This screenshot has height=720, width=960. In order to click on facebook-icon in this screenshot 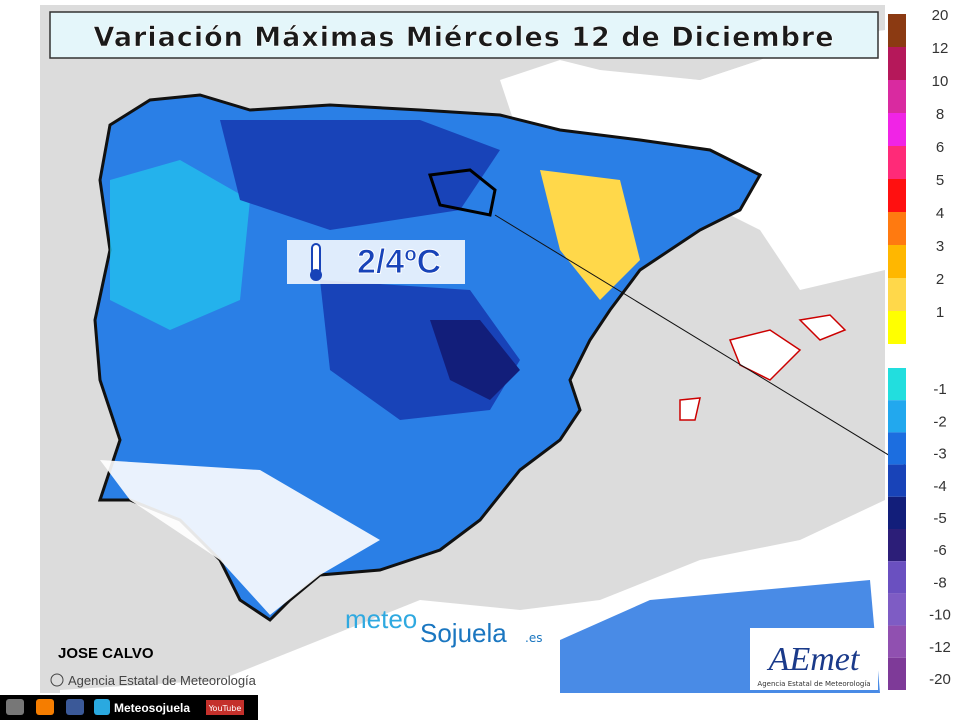, I will do `click(75, 707)`.